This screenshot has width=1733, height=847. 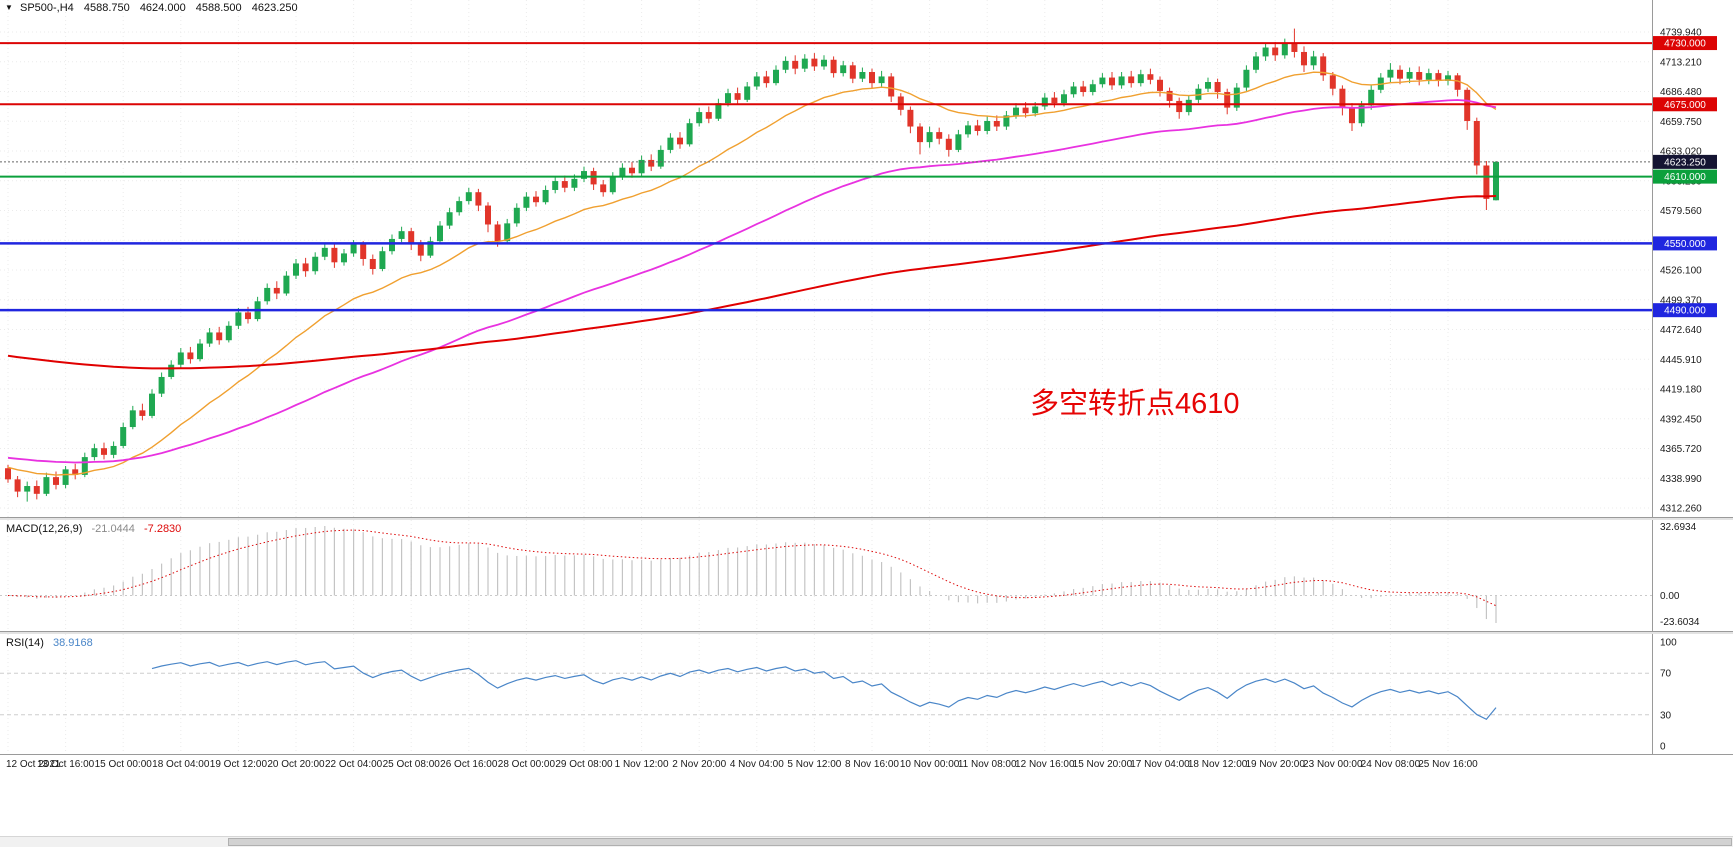 What do you see at coordinates (1160, 764) in the screenshot?
I see `svg-text: 17 Nov 04:00` at bounding box center [1160, 764].